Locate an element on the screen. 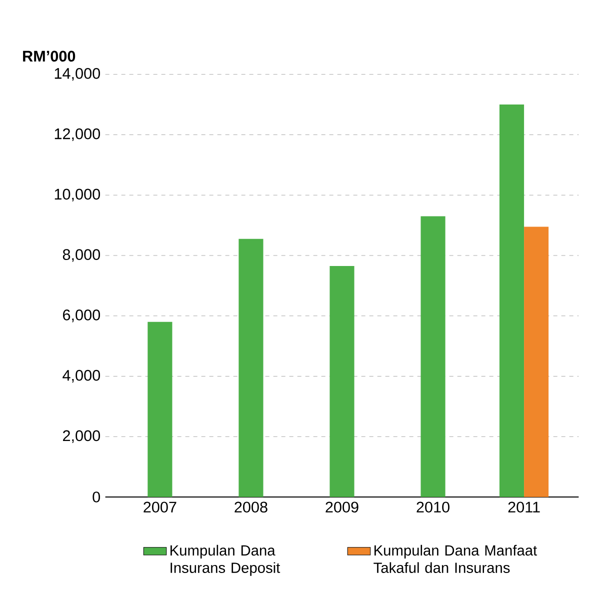 This screenshot has height=607, width=599. y-axis-title: RM’000 is located at coordinates (49, 56).